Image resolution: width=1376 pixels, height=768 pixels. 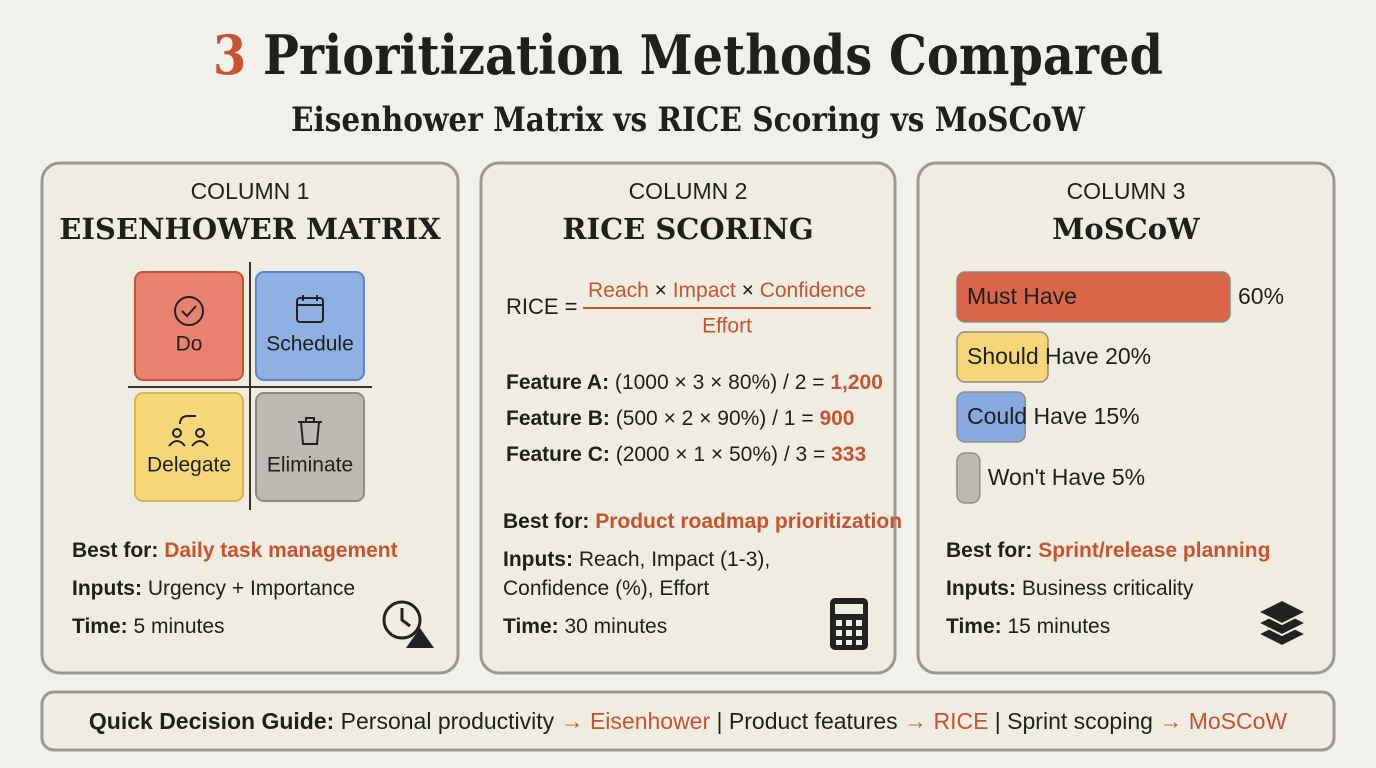 I want to click on formula-term: Impact, so click(x=704, y=290).